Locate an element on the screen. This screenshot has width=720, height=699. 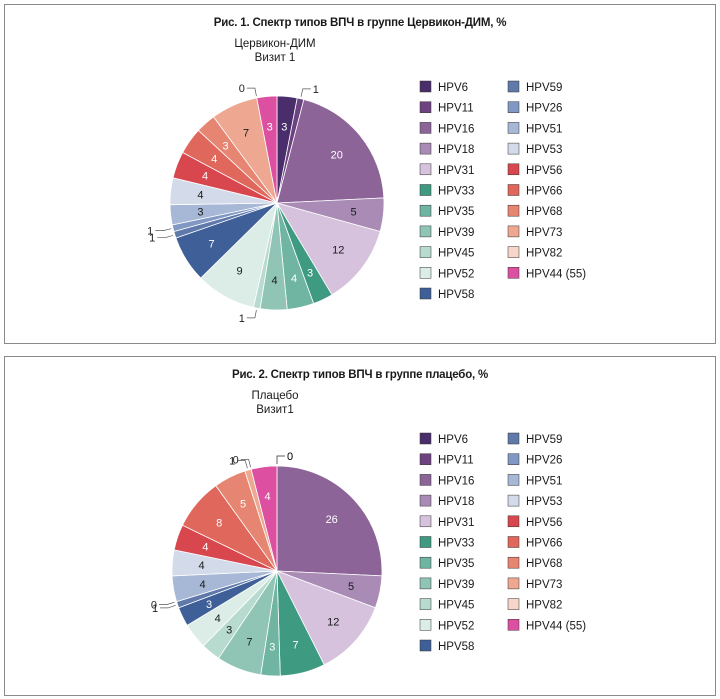
fig2-legend-label-hpv26: HPV26 is located at coordinates (544, 461).